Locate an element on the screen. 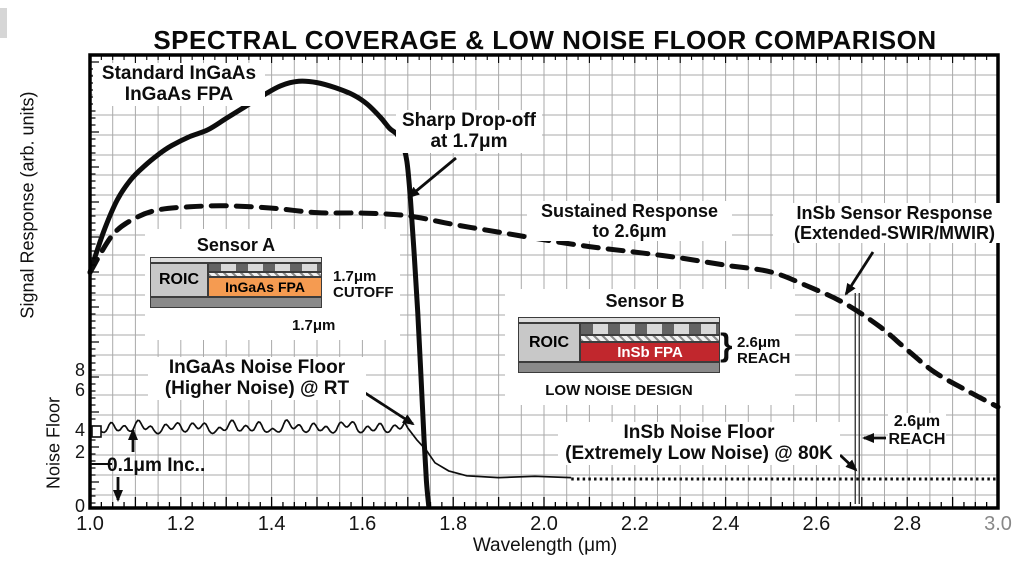  sensor-b-caption: LOW NOISE DESIGN is located at coordinates (619, 390).